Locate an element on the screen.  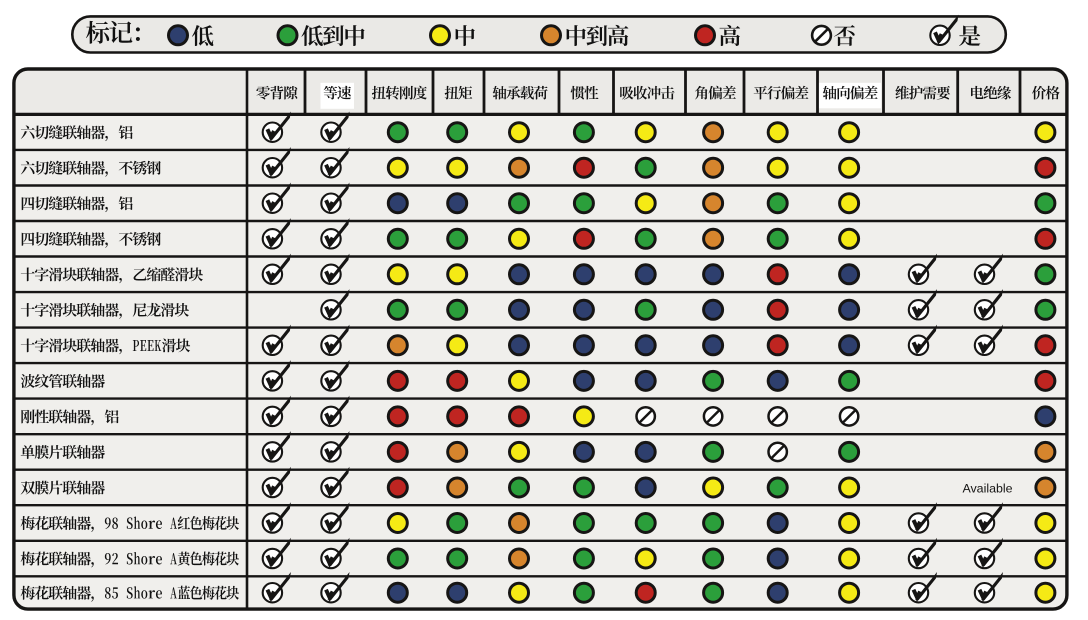
svg-text: Available is located at coordinates (987, 488).